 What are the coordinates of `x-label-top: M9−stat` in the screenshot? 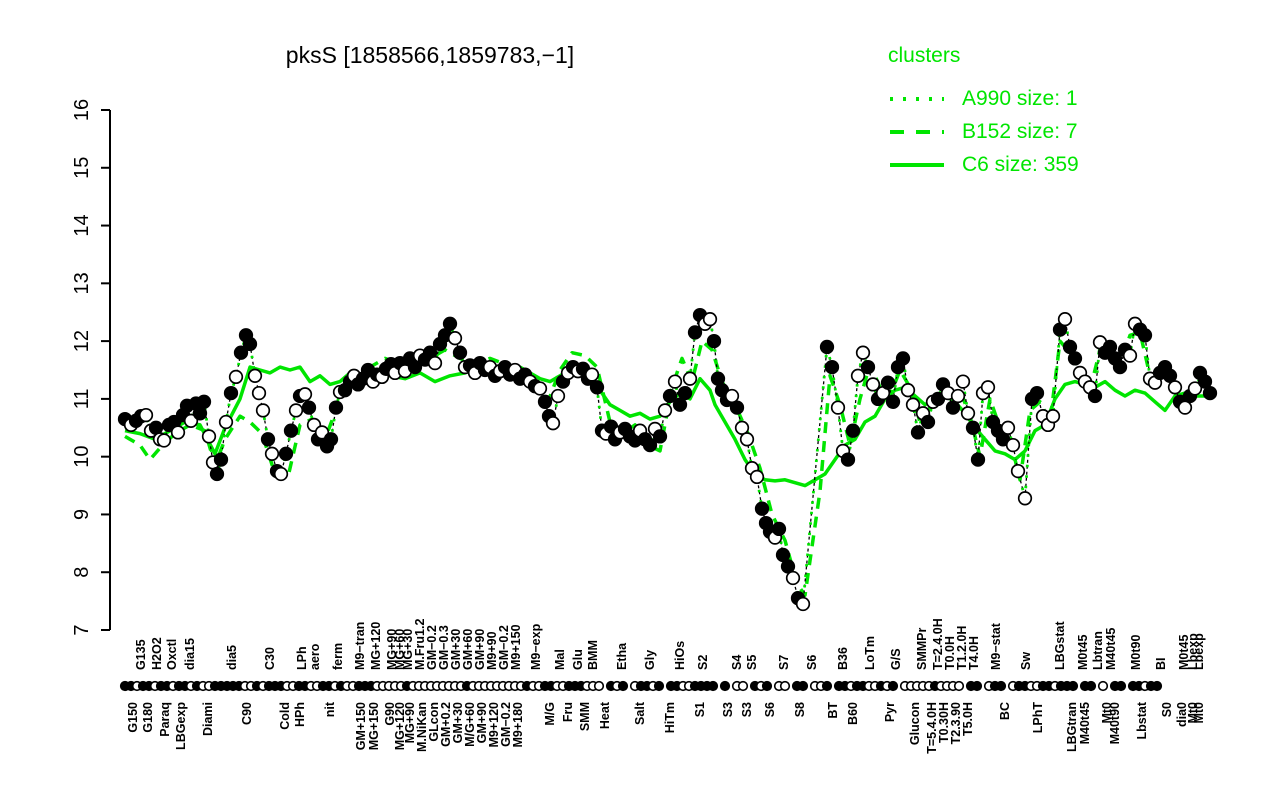 It's located at (996, 646).